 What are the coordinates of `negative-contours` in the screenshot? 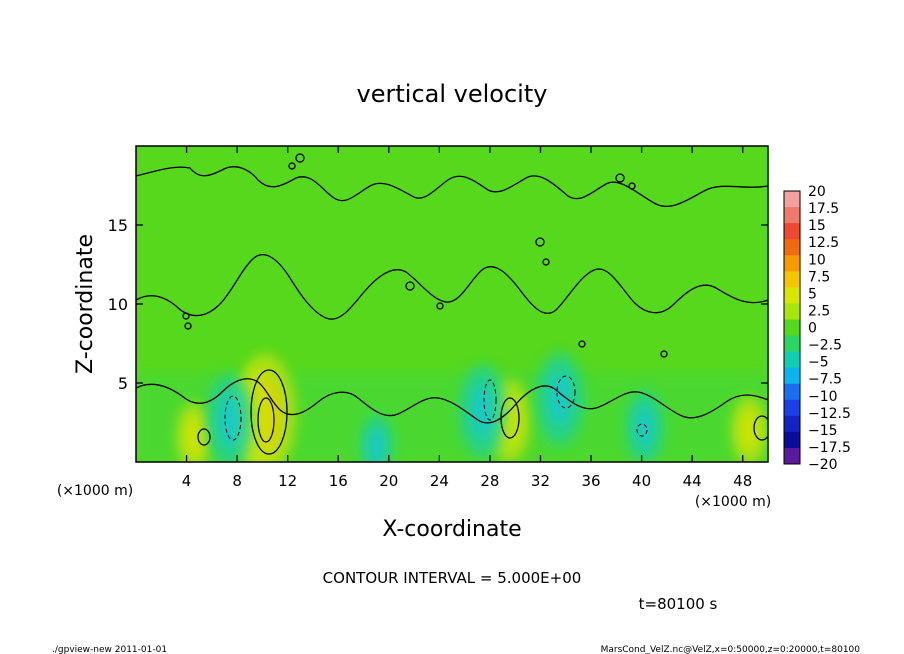 It's located at (436, 408).